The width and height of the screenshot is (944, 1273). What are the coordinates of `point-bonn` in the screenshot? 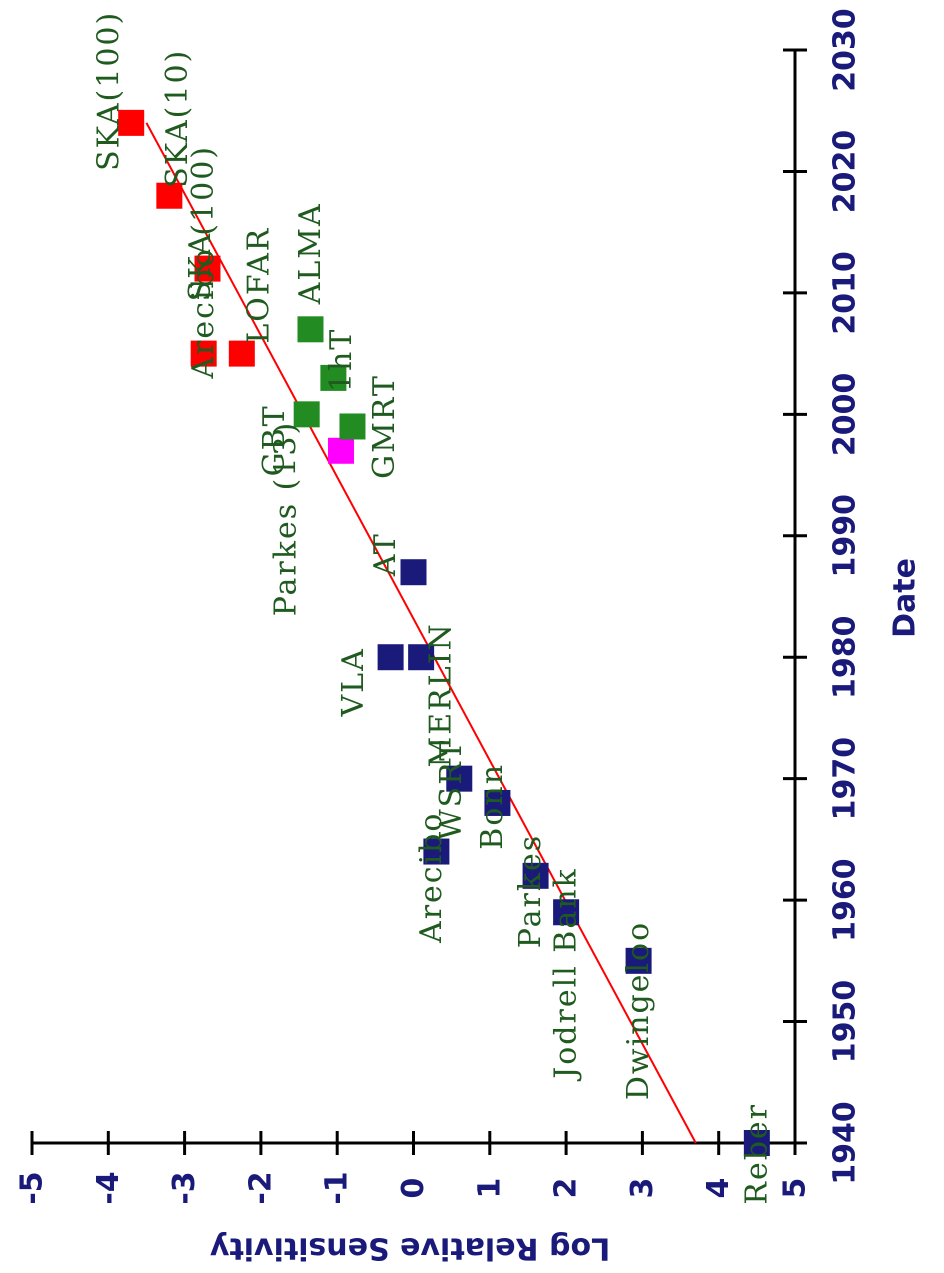 It's located at (497, 802).